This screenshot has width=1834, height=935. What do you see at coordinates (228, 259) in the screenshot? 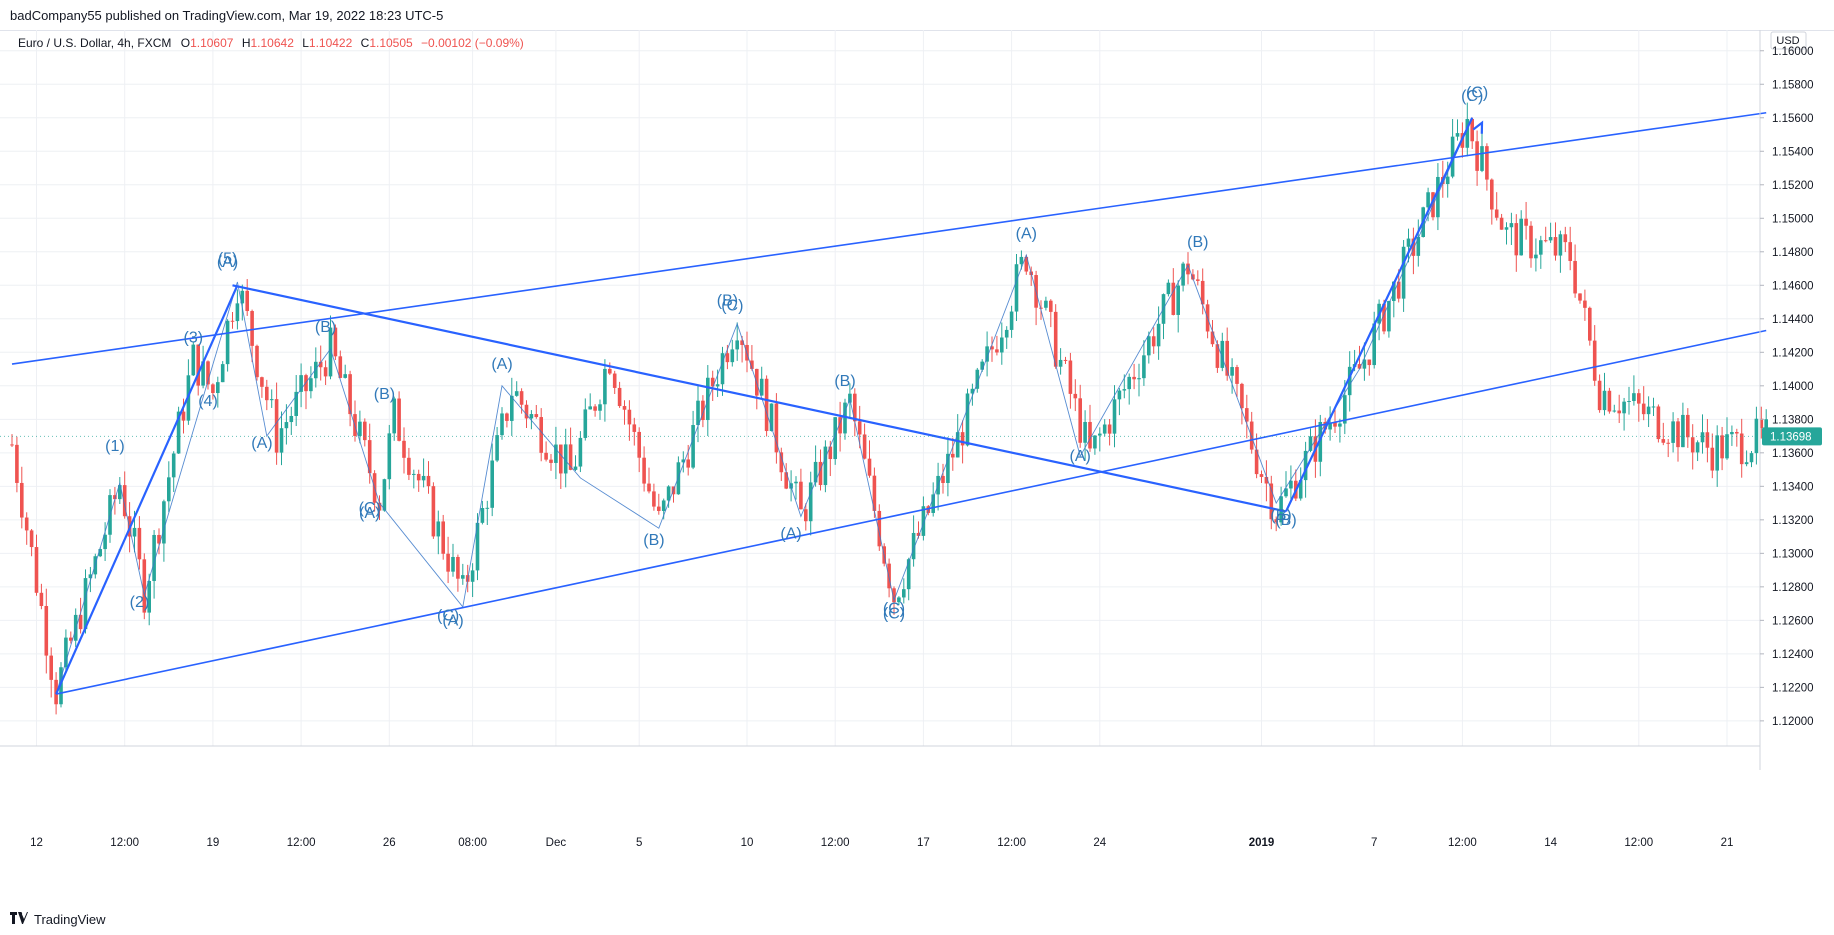
I see `wave-label: (5)` at bounding box center [228, 259].